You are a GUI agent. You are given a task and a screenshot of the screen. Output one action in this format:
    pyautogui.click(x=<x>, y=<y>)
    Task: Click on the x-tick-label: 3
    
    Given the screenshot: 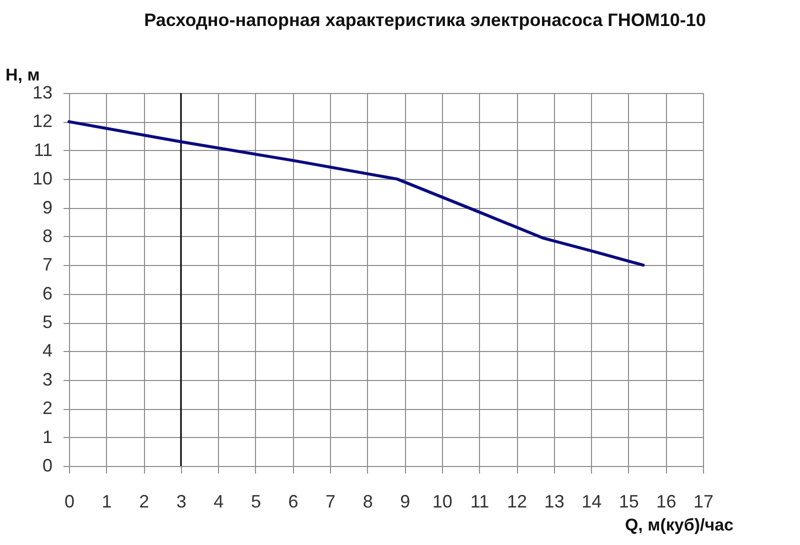 What is the action you would take?
    pyautogui.click(x=181, y=502)
    